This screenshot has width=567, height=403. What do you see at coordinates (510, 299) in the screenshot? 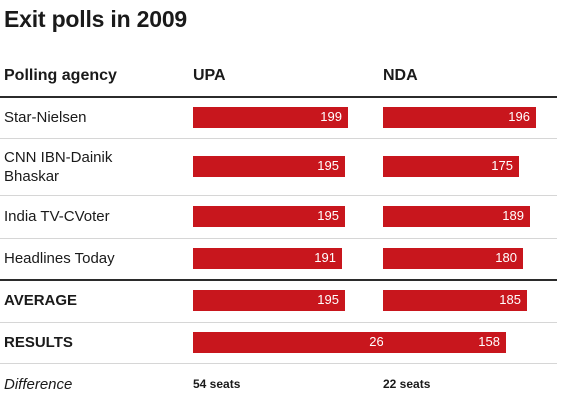
I see `value-label: 185` at bounding box center [510, 299].